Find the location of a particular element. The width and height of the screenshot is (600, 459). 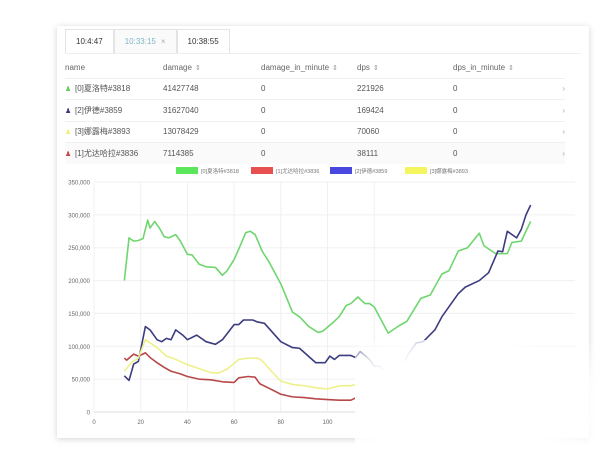

table-row: ♟ [2]伊德#3859 31627040 0 169424 0 › is located at coordinates (315, 110).